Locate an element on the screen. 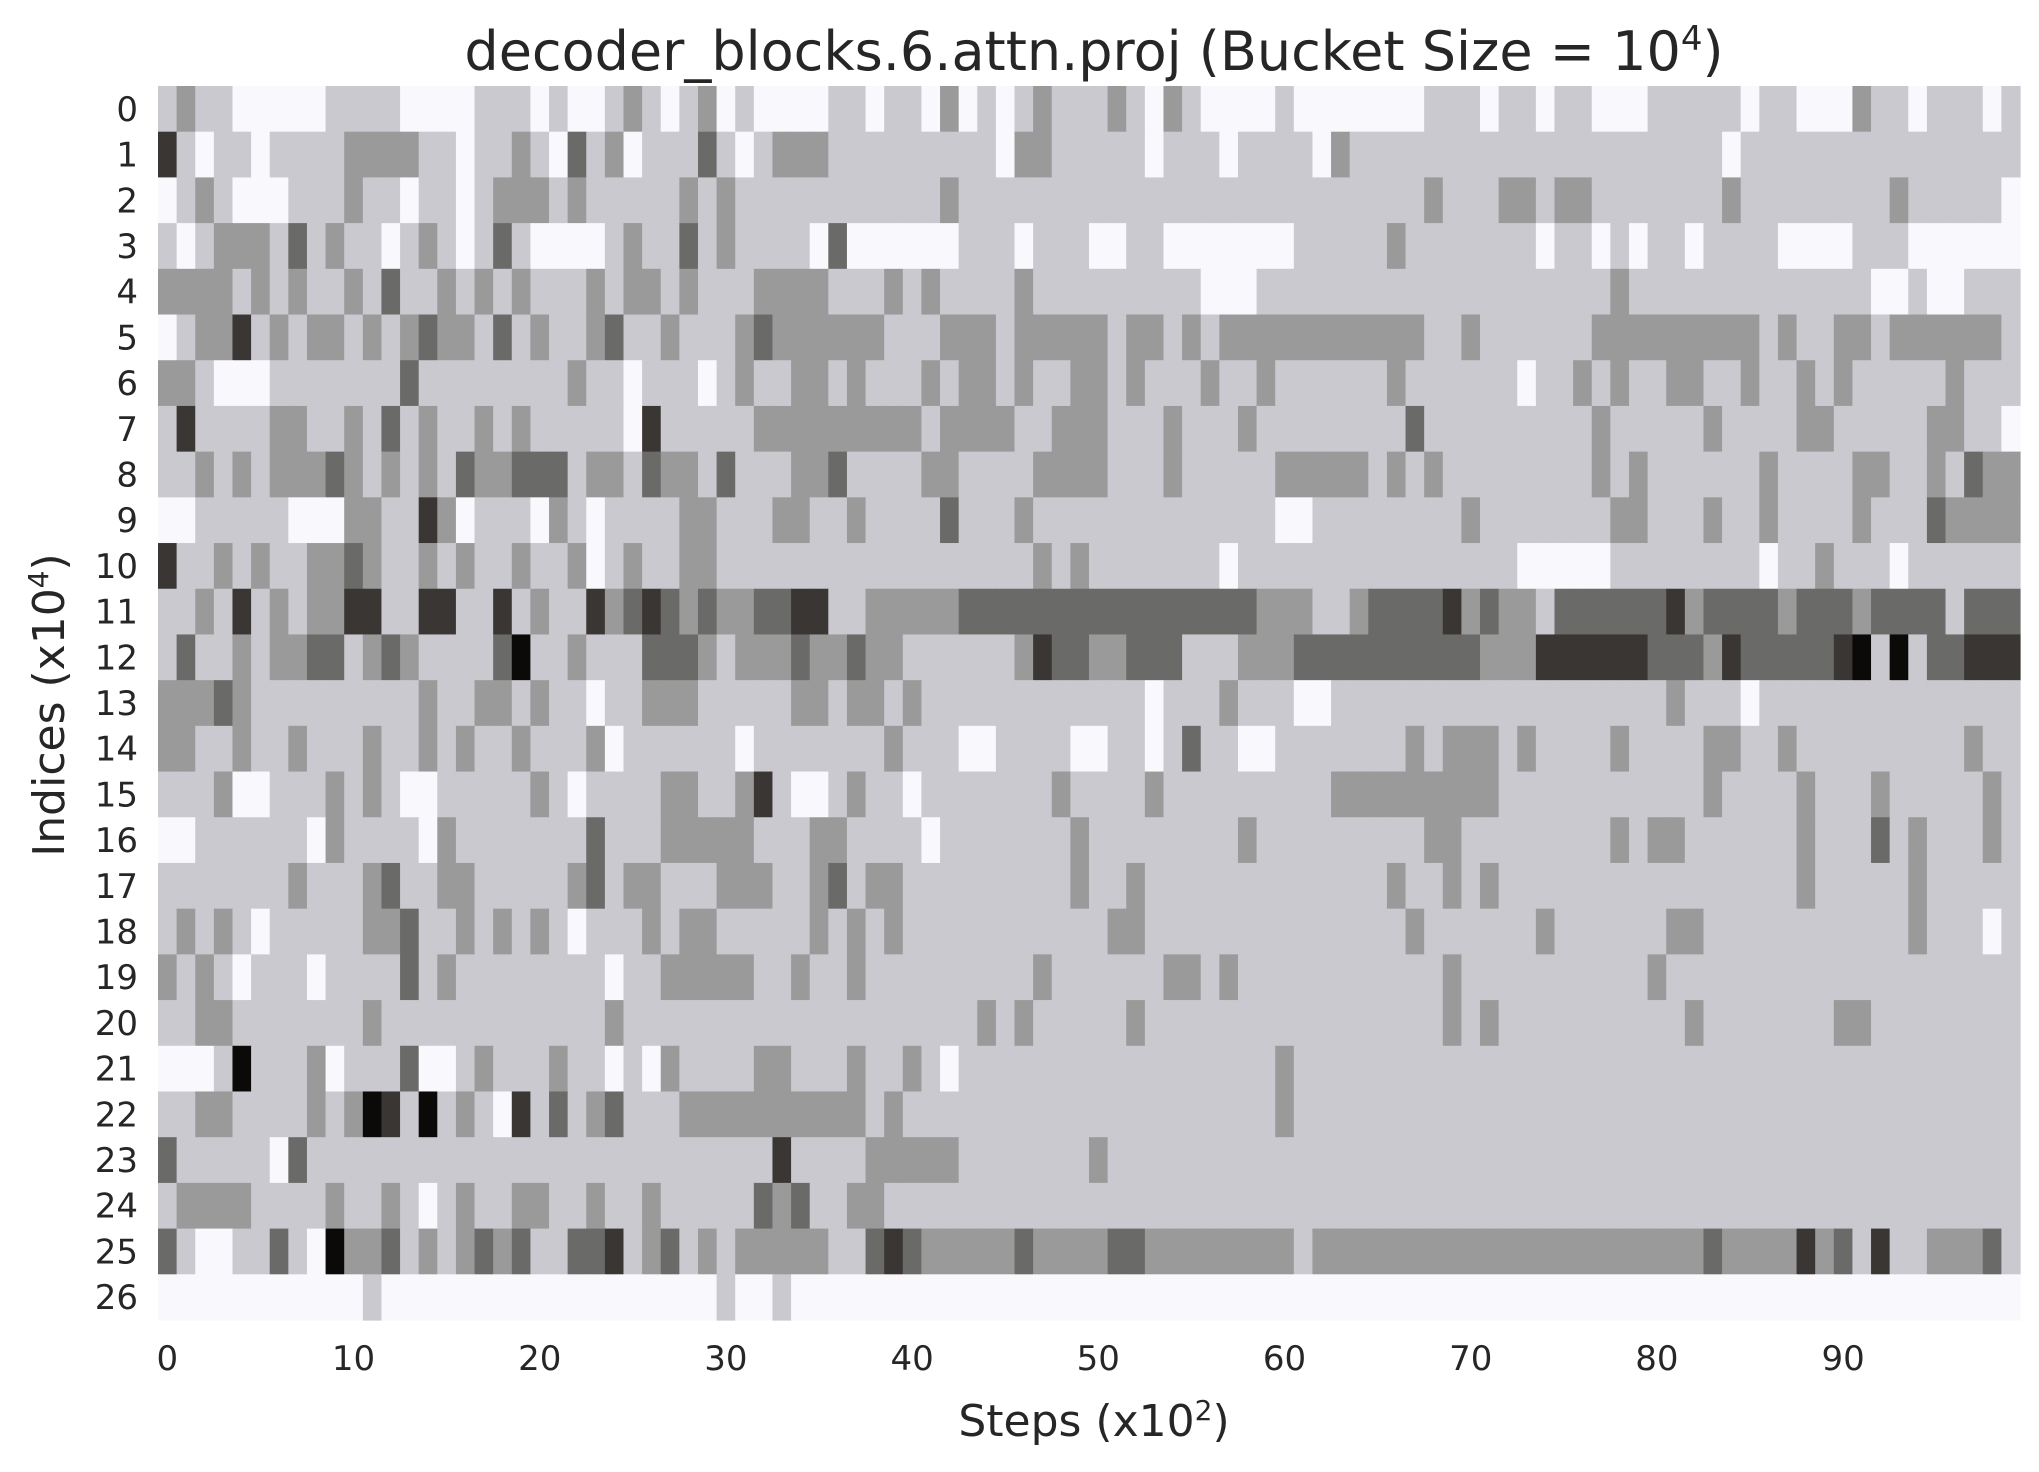 This screenshot has height=1472, width=2039. x-tick-labels: 0 10 20 30 40 50 60 70 80 90 is located at coordinates (1010, 1359).